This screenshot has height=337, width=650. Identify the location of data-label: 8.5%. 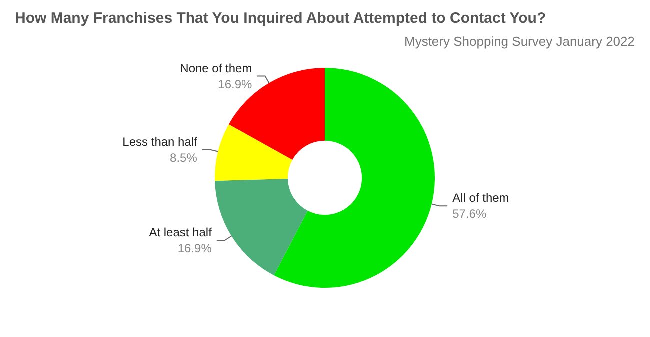
(184, 157).